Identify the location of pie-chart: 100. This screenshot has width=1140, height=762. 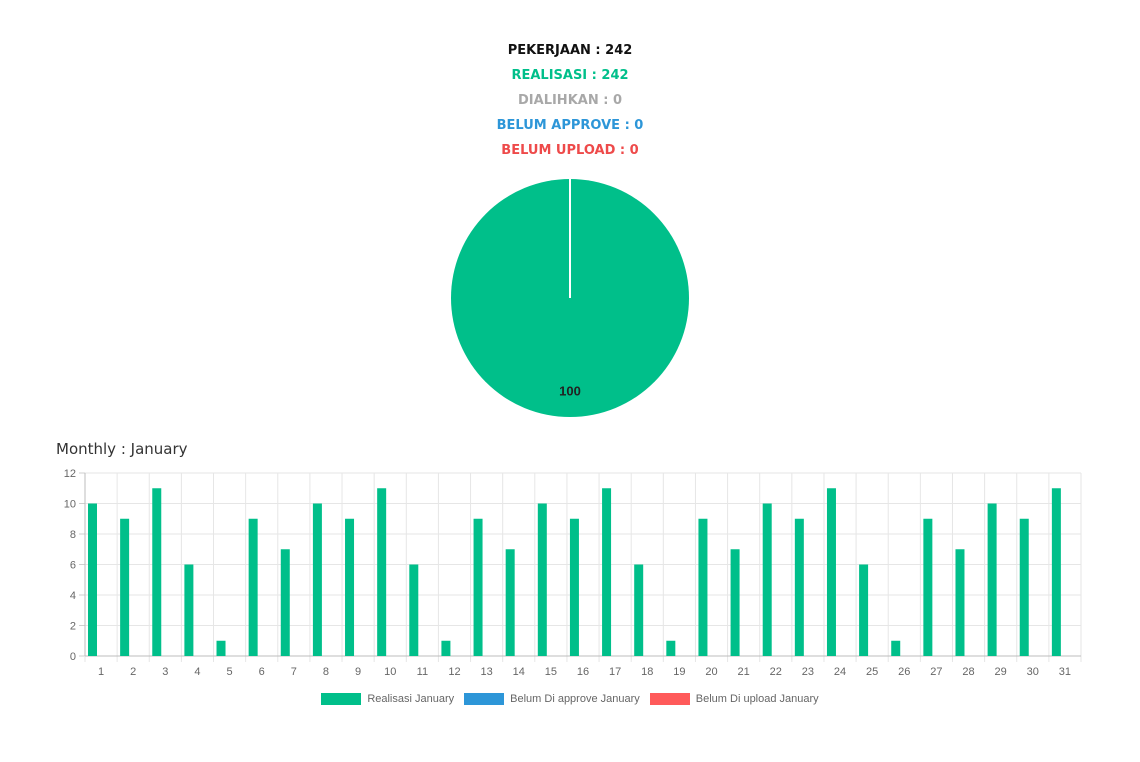
(570, 298).